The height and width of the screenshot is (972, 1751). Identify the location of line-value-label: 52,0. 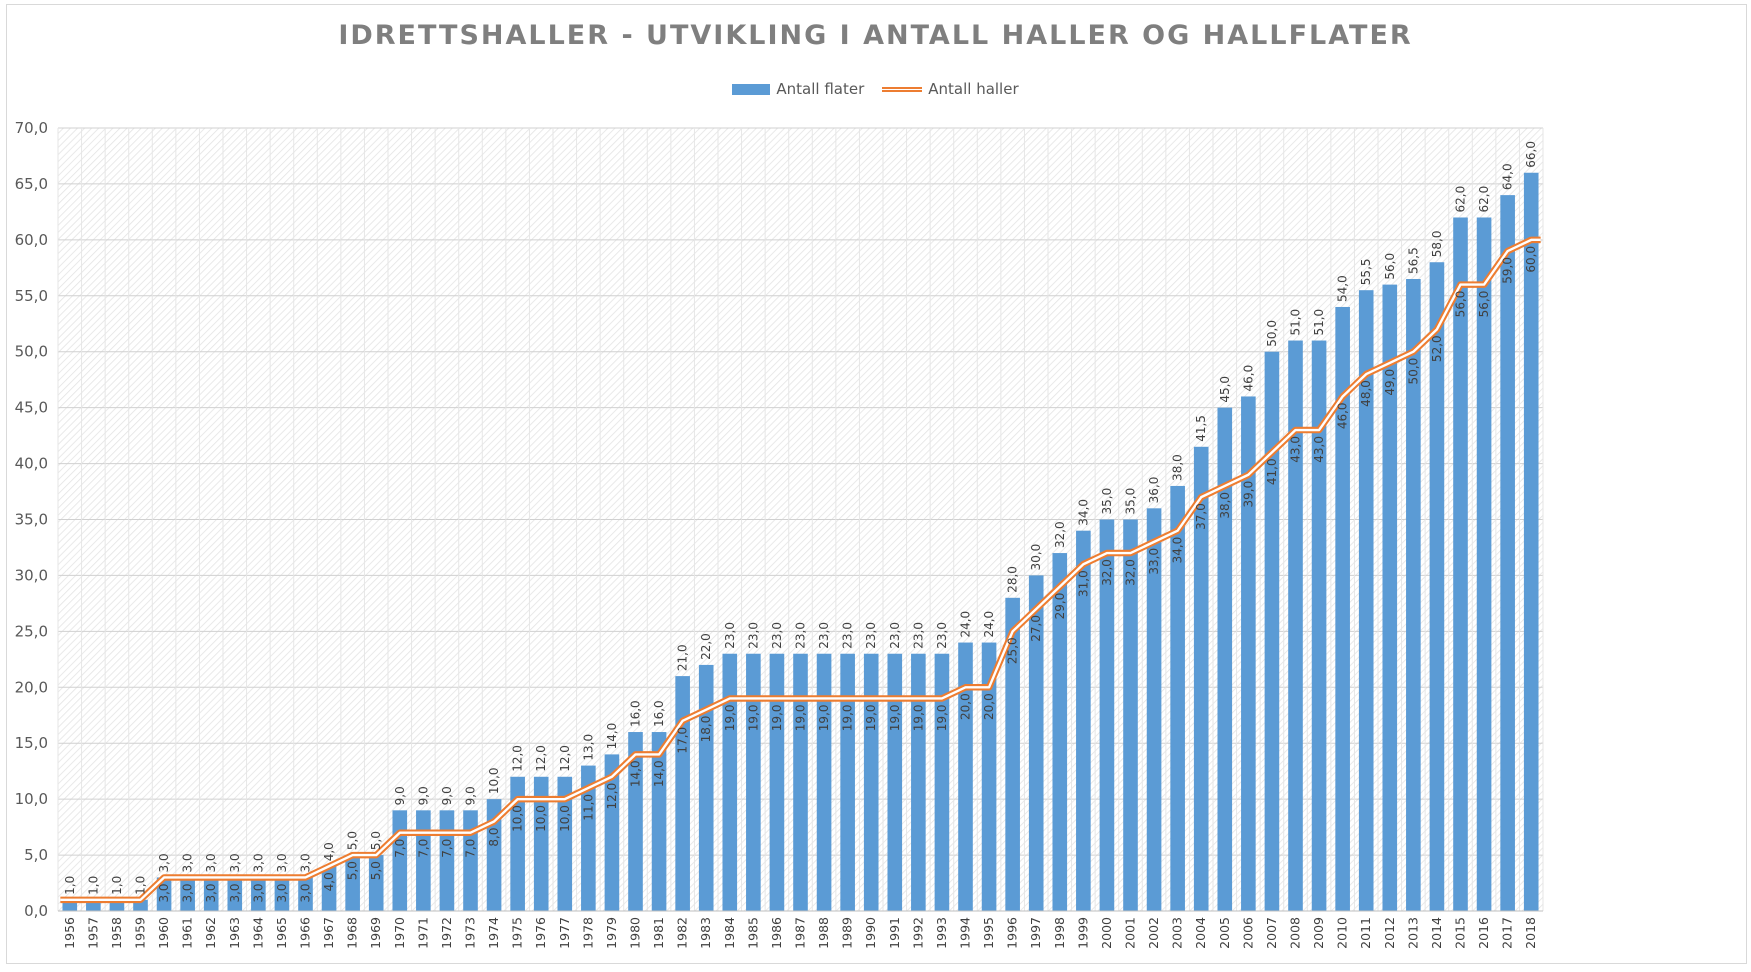
(1437, 348).